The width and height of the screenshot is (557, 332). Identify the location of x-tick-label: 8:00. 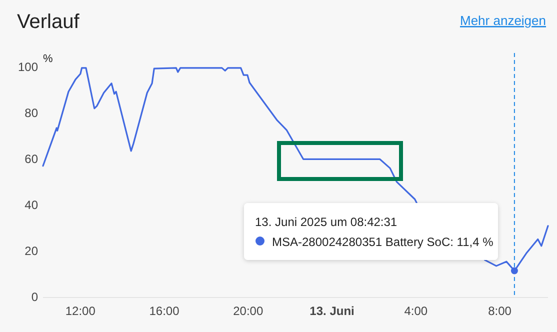
(500, 311).